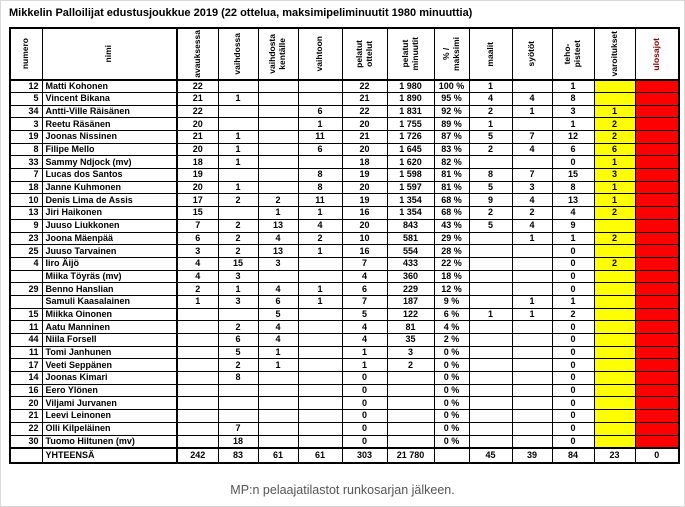 Image resolution: width=685 pixels, height=507 pixels. Describe the element at coordinates (344, 416) in the screenshot. I see `table-row: 21 Leevi Leinonen 0 0 % 0` at that location.